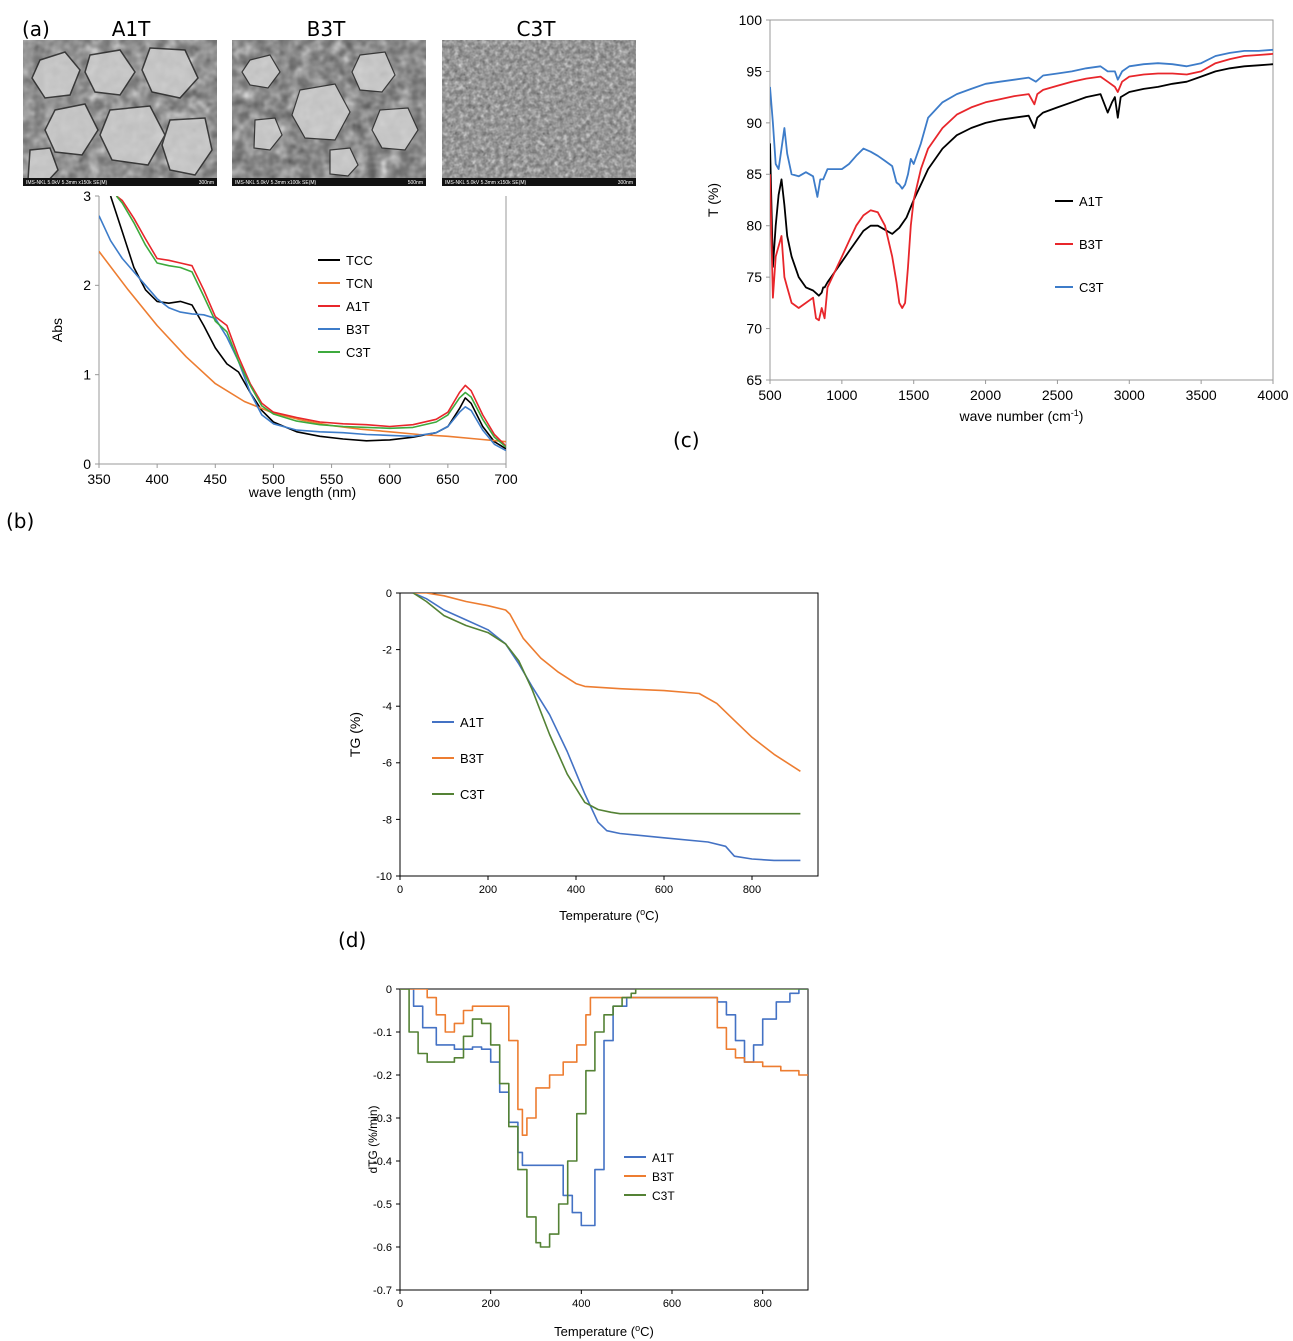 The height and width of the screenshot is (1341, 1293). I want to click on ftir-xtick-label: 2000, so click(985, 395).